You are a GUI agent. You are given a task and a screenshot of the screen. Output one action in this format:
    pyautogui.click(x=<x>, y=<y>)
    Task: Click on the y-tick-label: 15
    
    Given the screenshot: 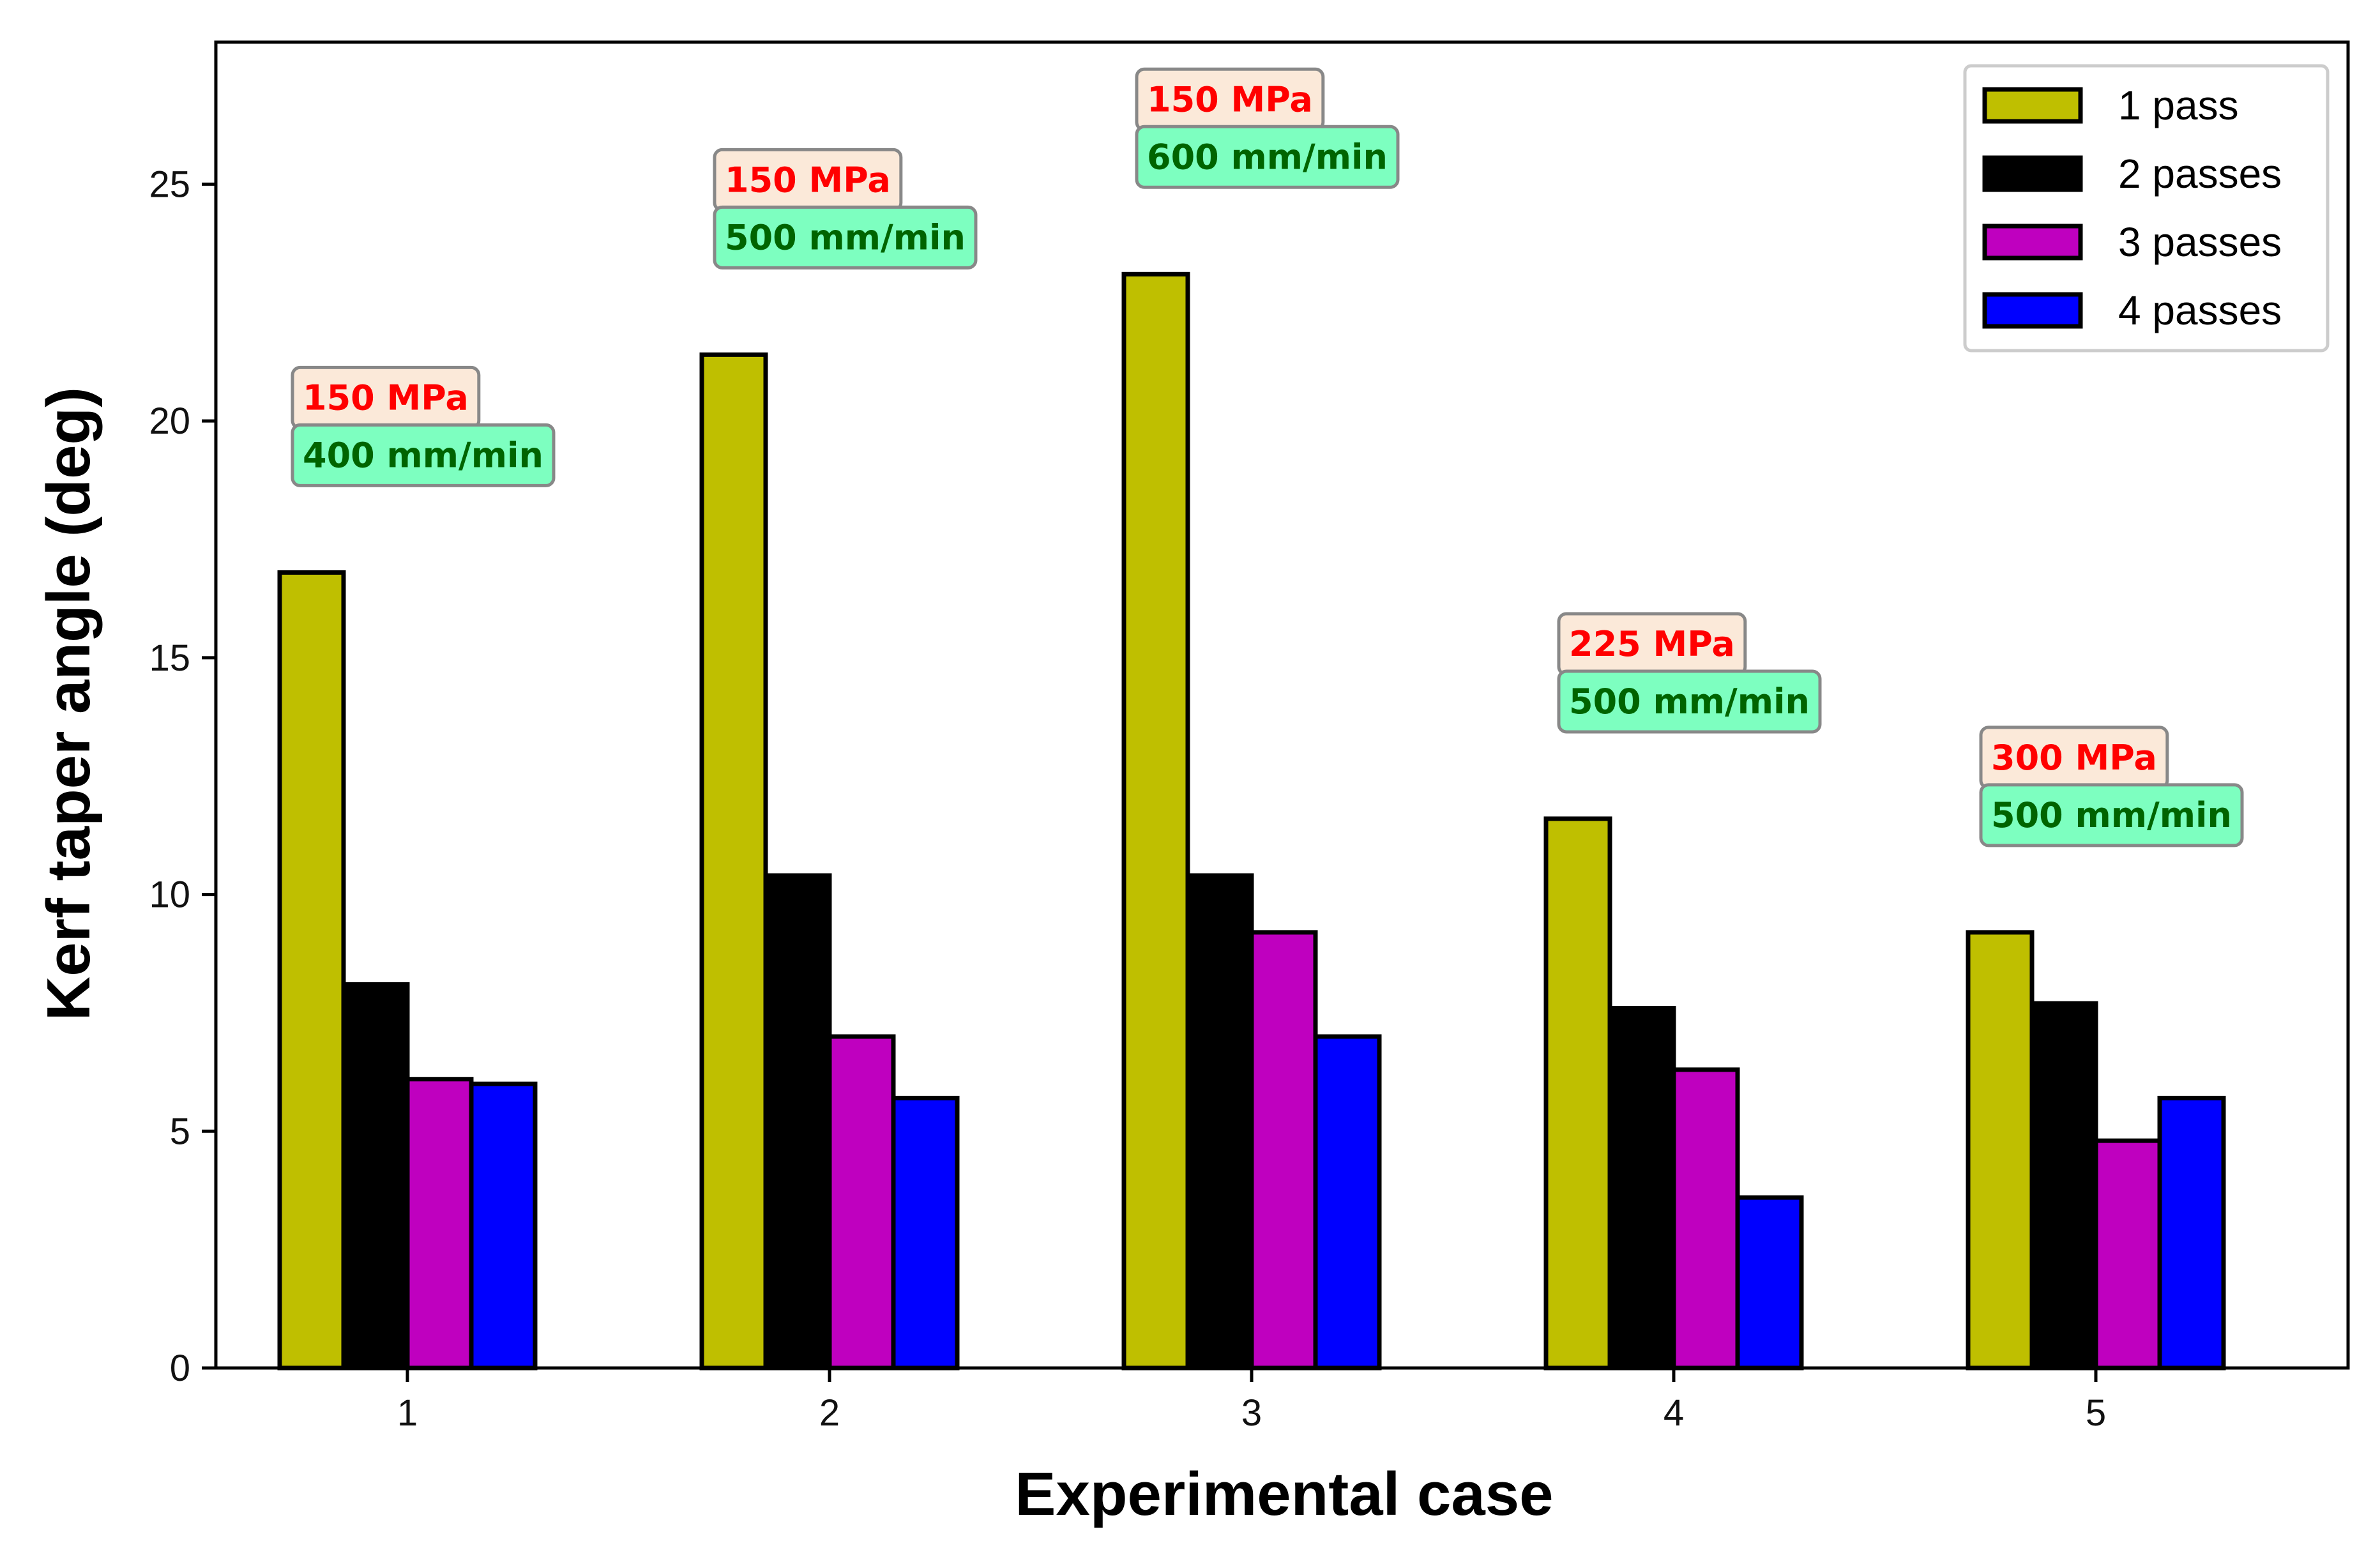 What is the action you would take?
    pyautogui.click(x=169, y=658)
    